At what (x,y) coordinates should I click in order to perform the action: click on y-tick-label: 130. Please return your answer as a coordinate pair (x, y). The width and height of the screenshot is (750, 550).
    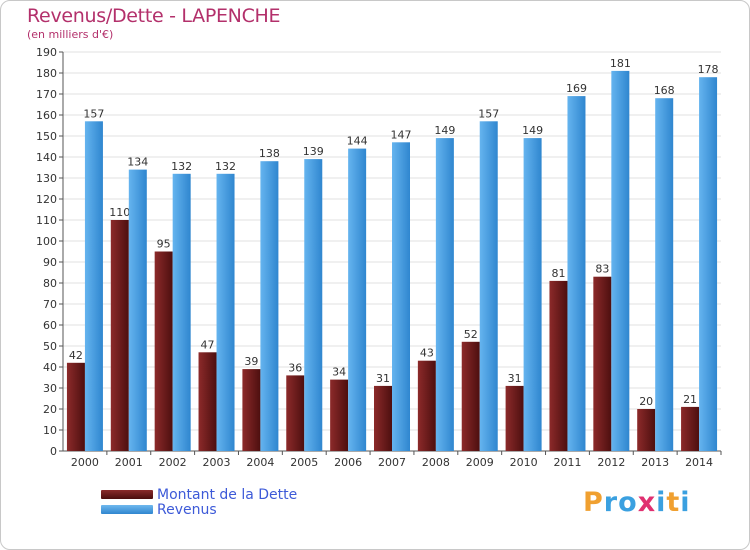
    Looking at the image, I should click on (46, 178).